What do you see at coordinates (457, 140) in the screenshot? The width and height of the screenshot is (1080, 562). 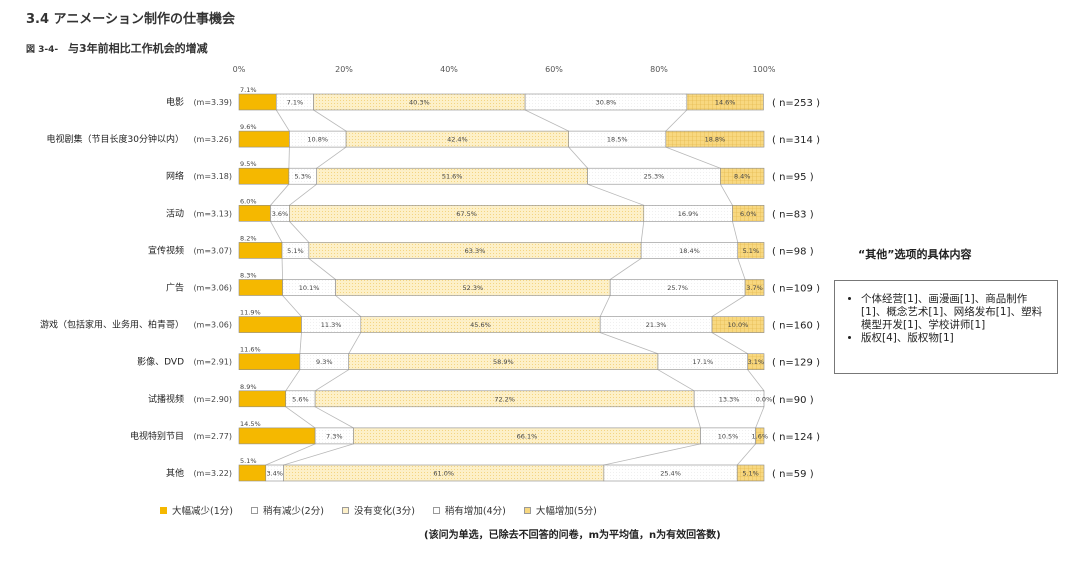 I see `data-label: 42.4%` at bounding box center [457, 140].